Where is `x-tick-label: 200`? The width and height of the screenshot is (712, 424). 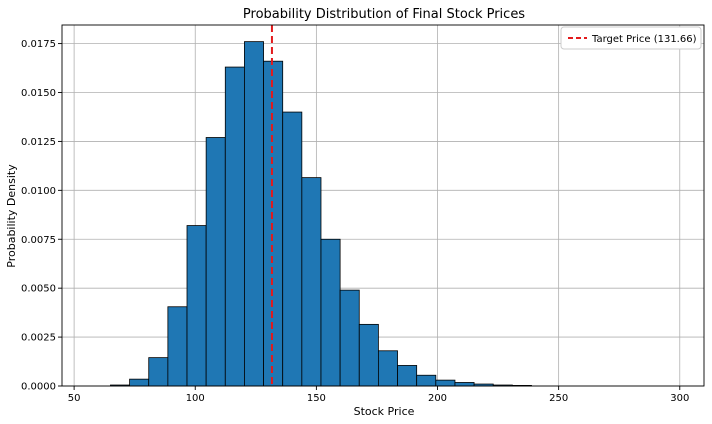
x-tick-label: 200 is located at coordinates (437, 398).